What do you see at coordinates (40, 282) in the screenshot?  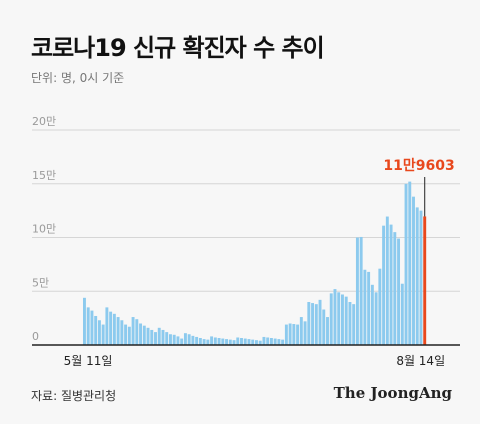 I see `y-tick-label: 5만` at bounding box center [40, 282].